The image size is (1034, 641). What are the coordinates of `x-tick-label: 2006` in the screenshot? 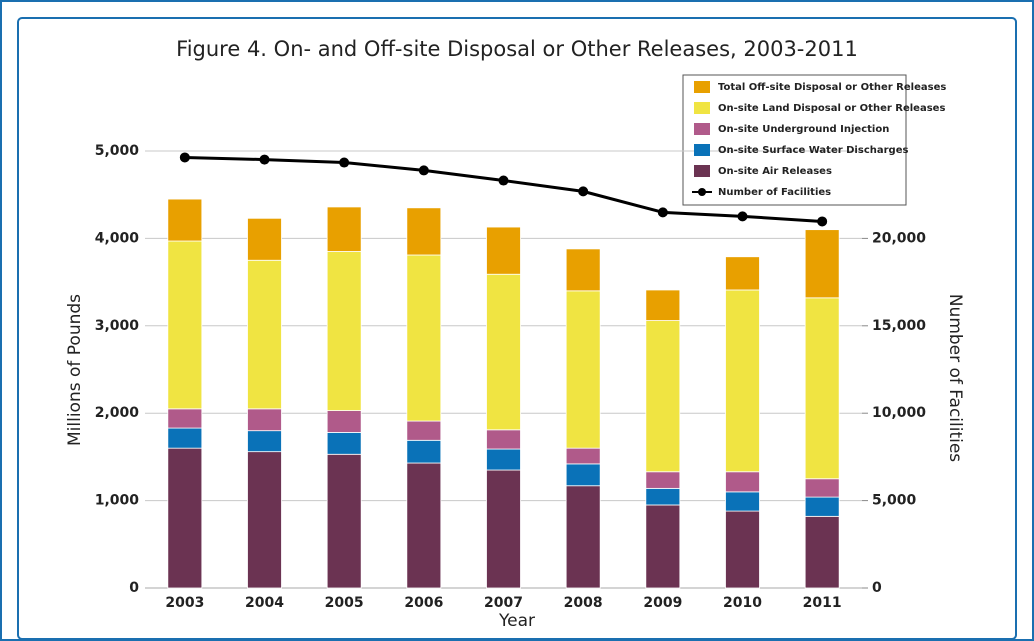 It's located at (423, 603).